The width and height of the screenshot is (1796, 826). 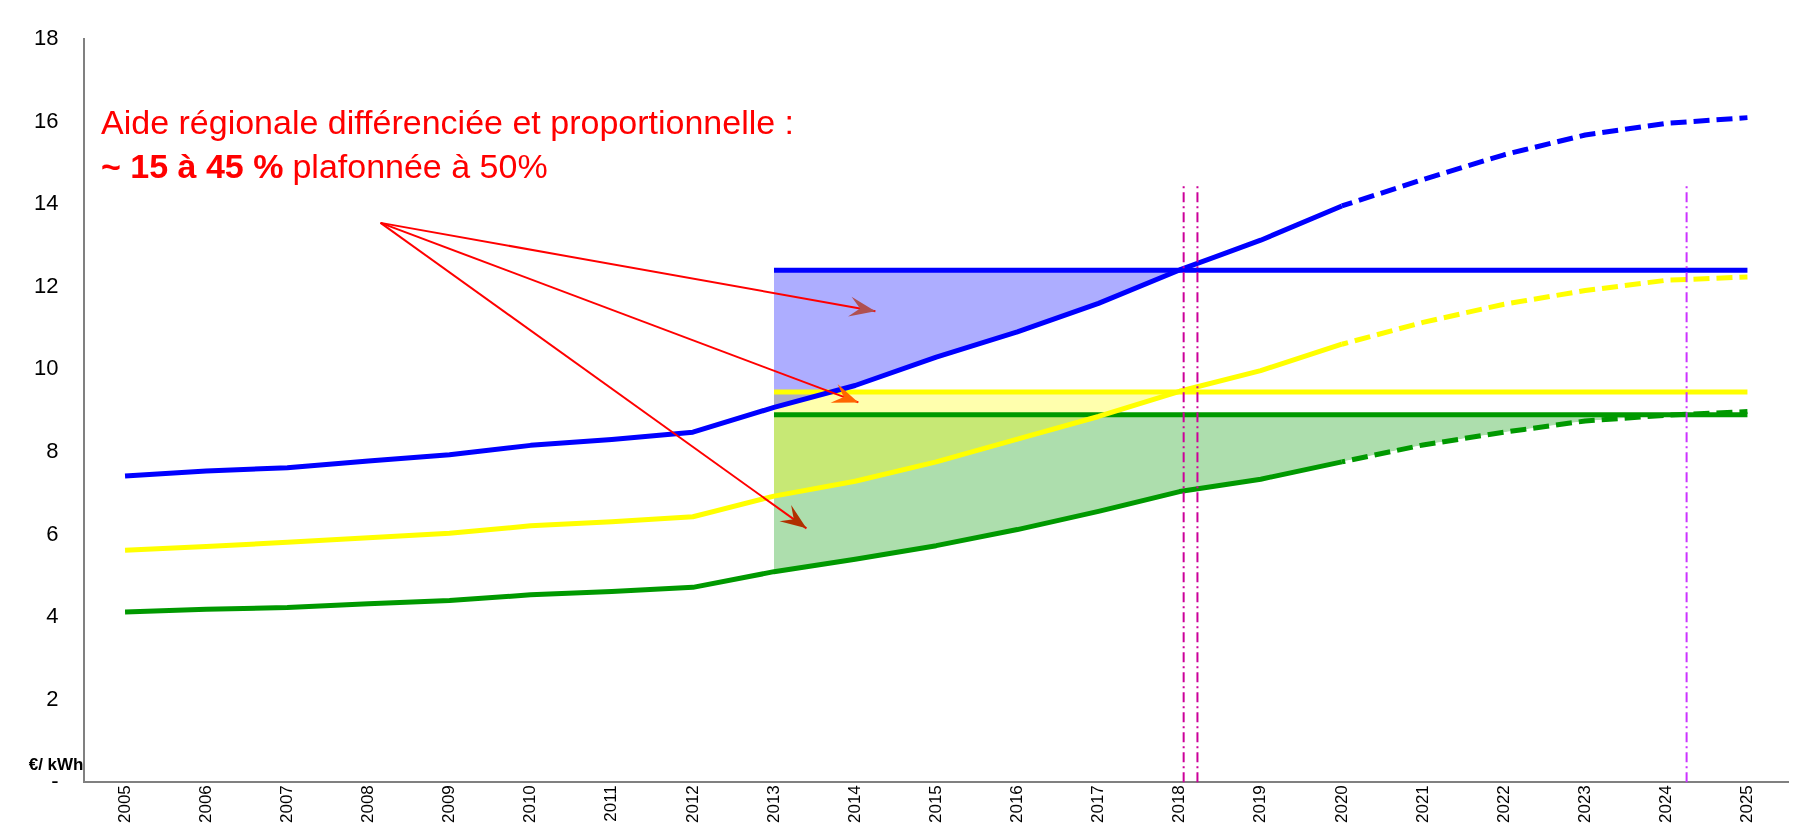 I want to click on x-tick-label: 2006, so click(x=205, y=804).